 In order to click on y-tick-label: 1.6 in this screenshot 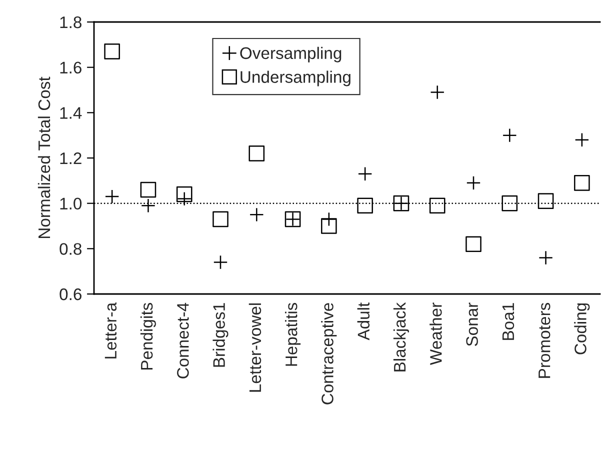, I will do `click(71, 68)`.